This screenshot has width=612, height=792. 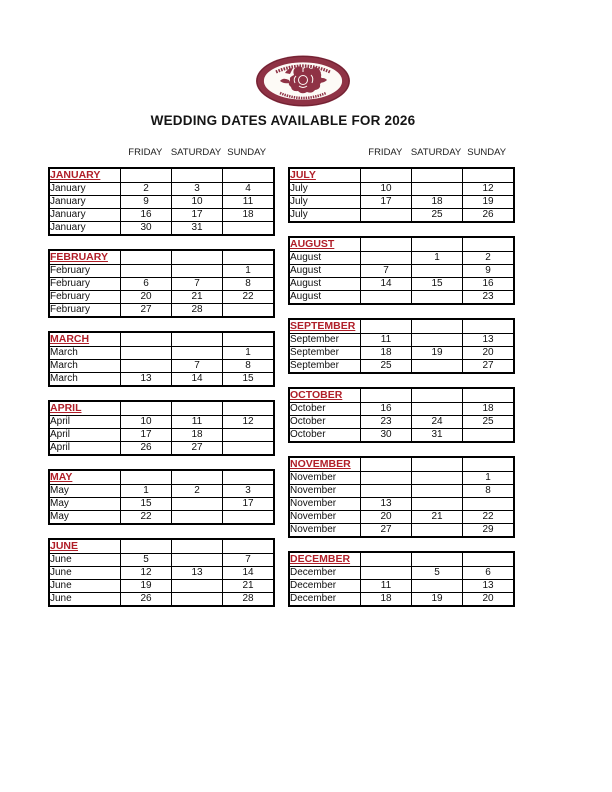 I want to click on month-header-label: APRIL, so click(x=66, y=408).